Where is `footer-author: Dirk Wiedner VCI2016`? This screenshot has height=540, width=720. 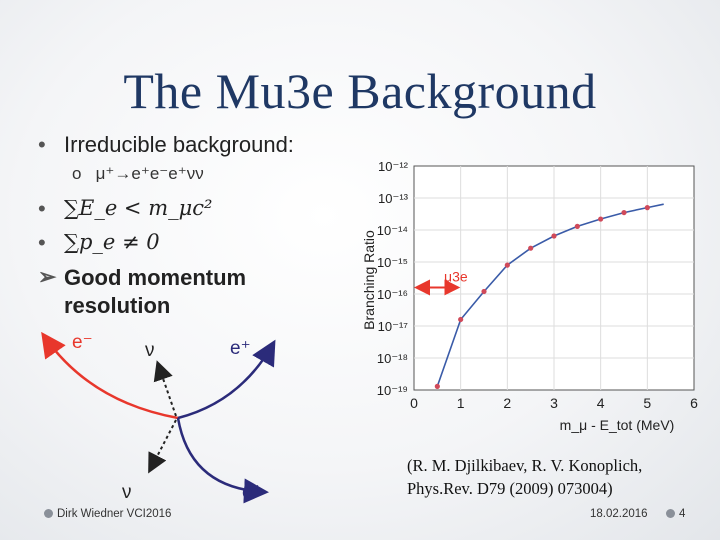
footer-author: Dirk Wiedner VCI2016 is located at coordinates (107, 514).